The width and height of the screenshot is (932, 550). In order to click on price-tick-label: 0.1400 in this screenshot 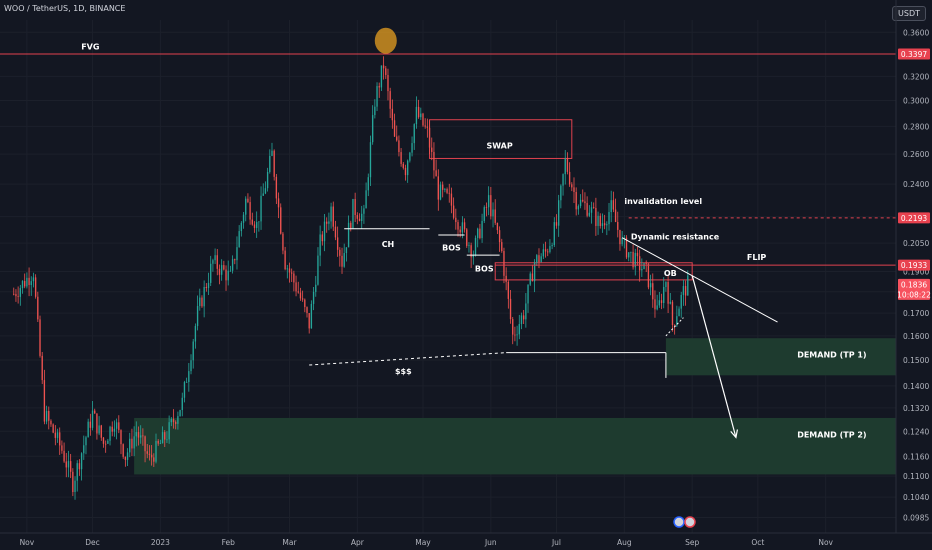, I will do `click(916, 386)`.